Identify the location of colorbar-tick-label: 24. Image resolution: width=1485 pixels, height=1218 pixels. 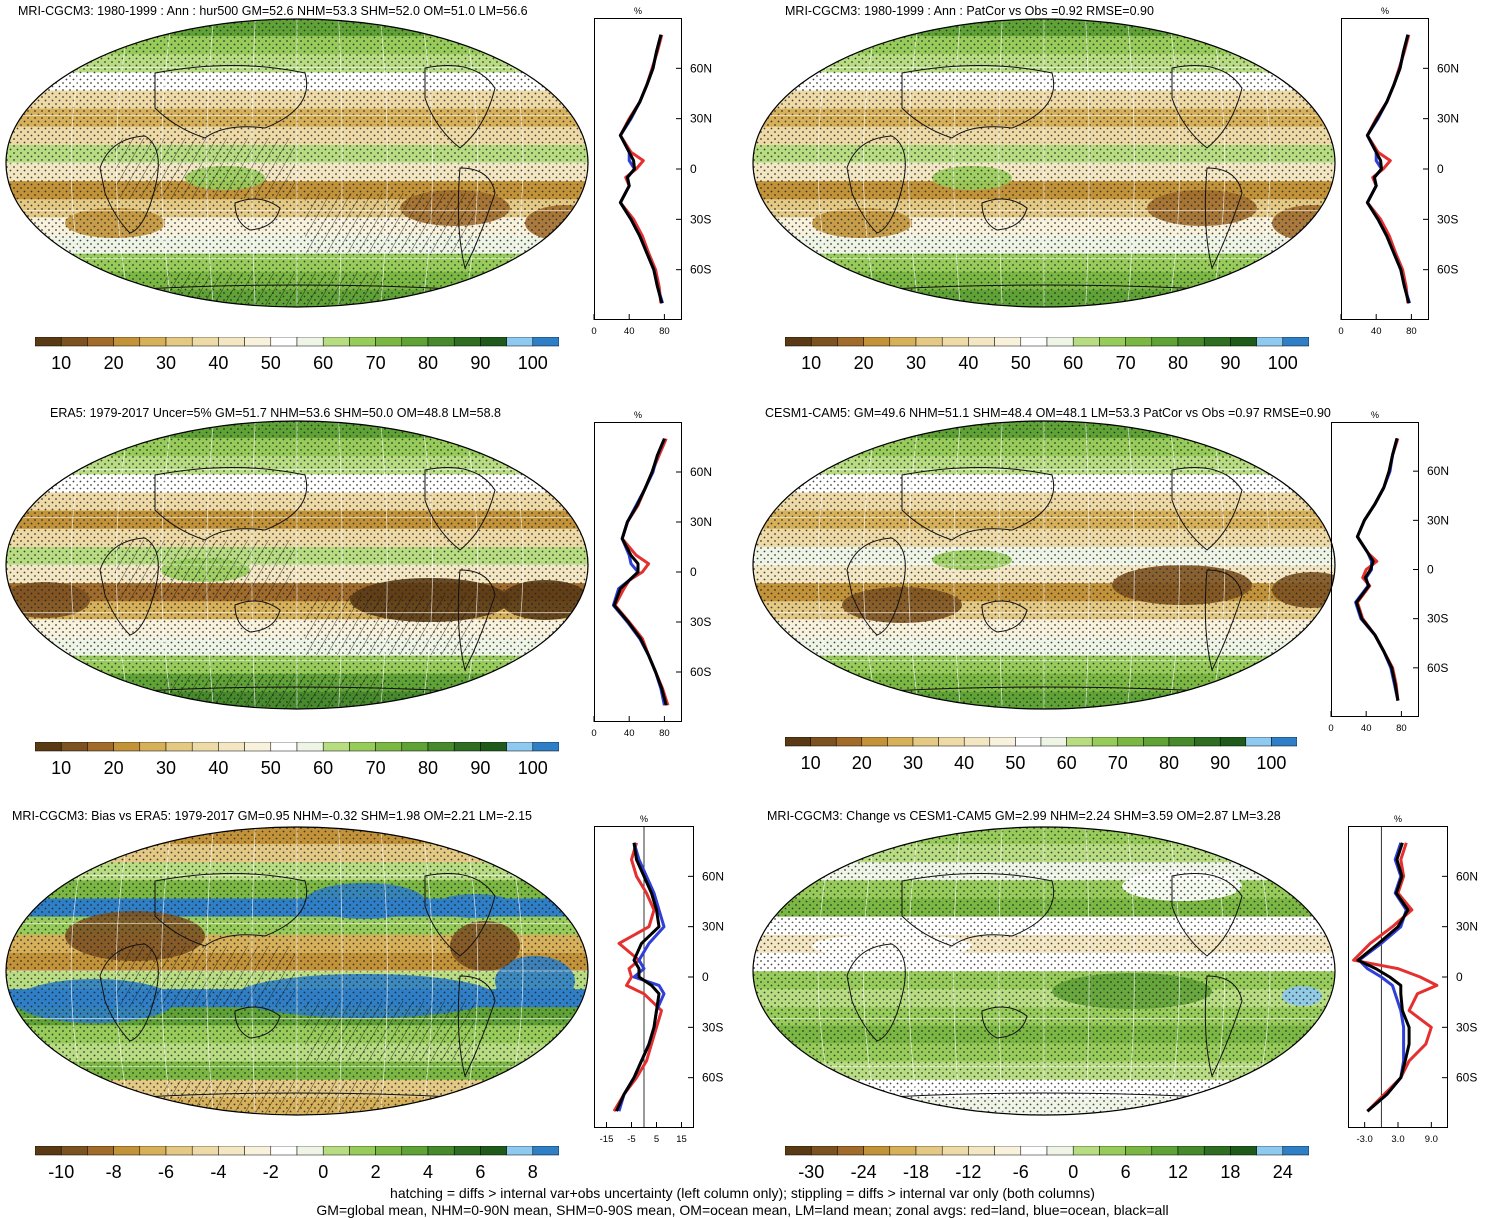
(1283, 1172).